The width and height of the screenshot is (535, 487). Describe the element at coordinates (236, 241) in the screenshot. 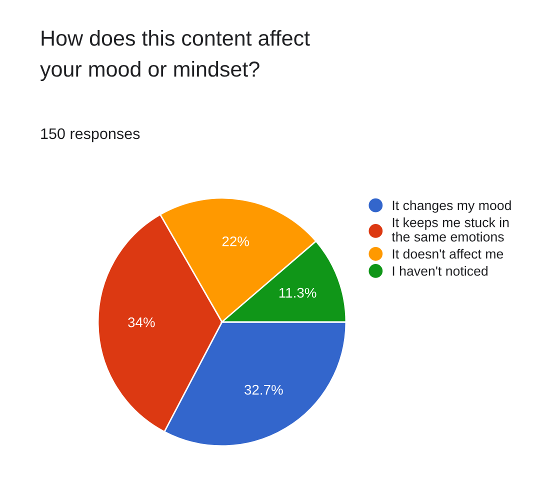

I see `data-label: 22%` at that location.